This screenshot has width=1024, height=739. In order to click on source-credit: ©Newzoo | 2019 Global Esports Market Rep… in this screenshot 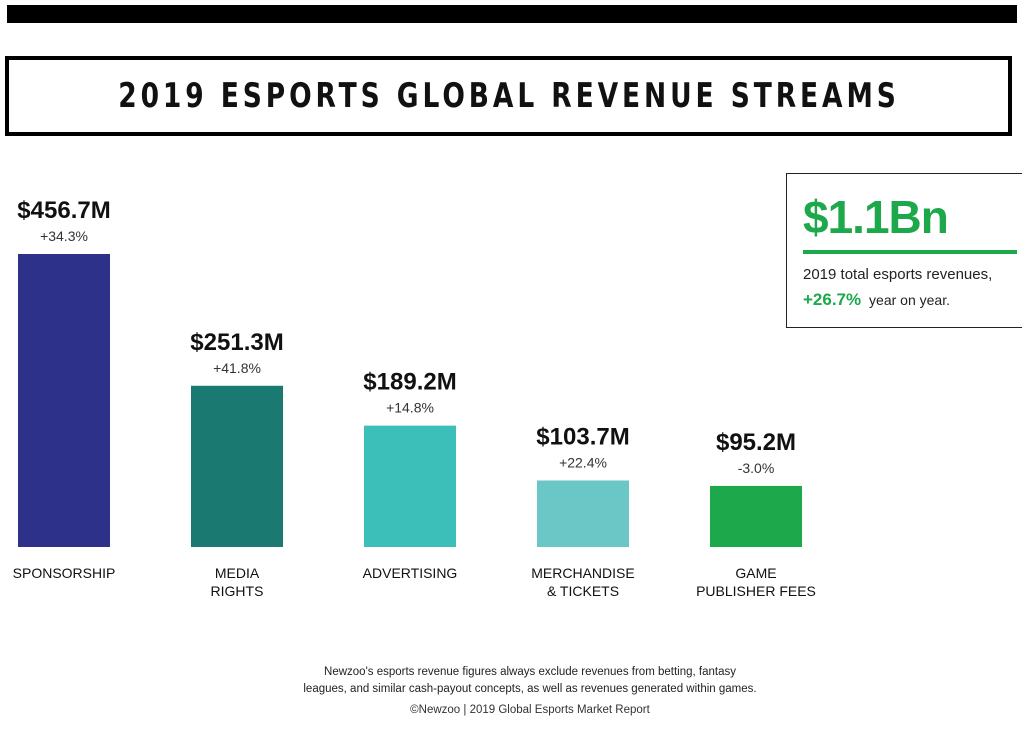, I will do `click(530, 710)`.